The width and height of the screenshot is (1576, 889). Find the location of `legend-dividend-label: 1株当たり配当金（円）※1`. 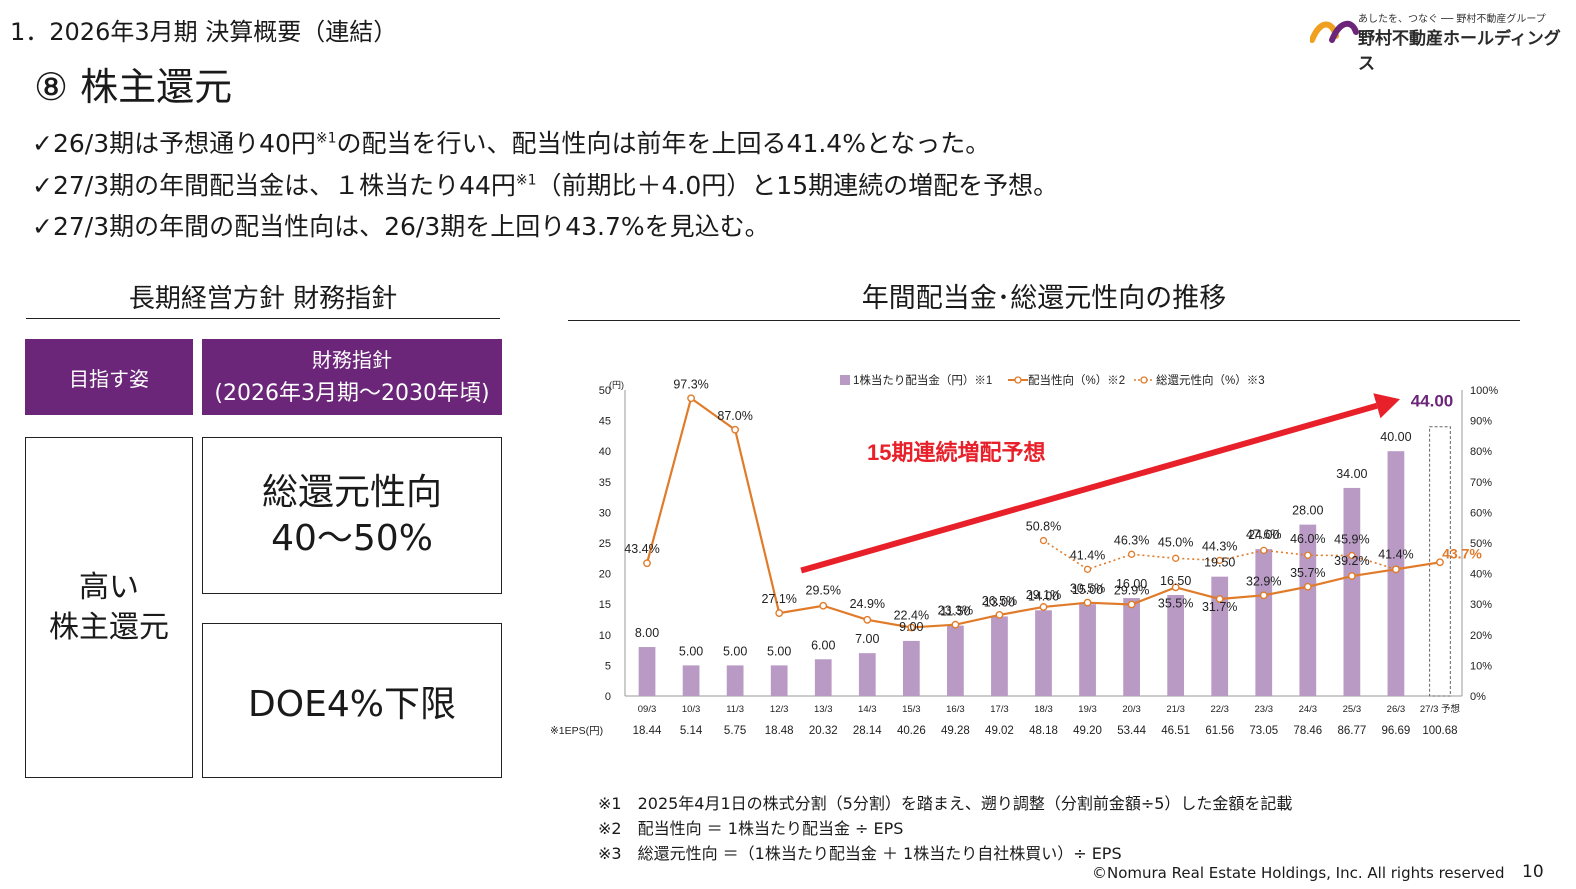

legend-dividend-label: 1株当たり配当金（円）※1 is located at coordinates (922, 380).